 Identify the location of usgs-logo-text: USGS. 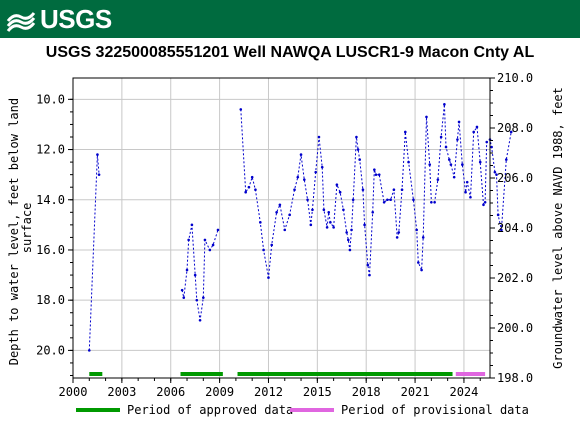
(76, 18).